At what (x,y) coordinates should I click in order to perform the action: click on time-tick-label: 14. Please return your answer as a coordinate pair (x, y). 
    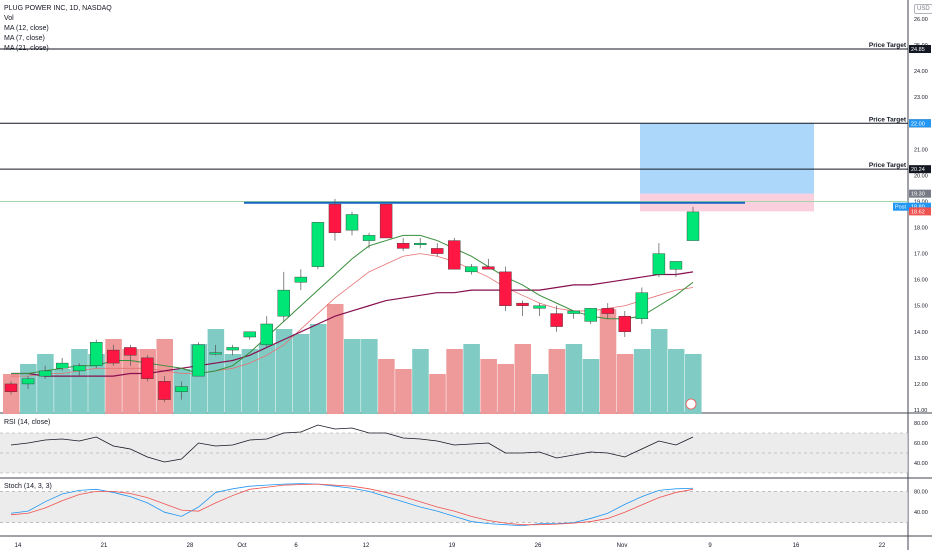
    Looking at the image, I should click on (18, 546).